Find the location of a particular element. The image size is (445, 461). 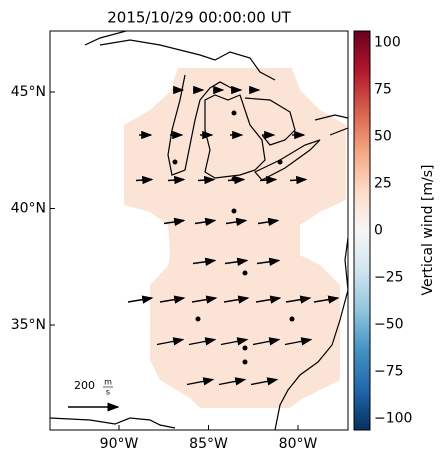

scale-unit-den: s is located at coordinates (108, 392).